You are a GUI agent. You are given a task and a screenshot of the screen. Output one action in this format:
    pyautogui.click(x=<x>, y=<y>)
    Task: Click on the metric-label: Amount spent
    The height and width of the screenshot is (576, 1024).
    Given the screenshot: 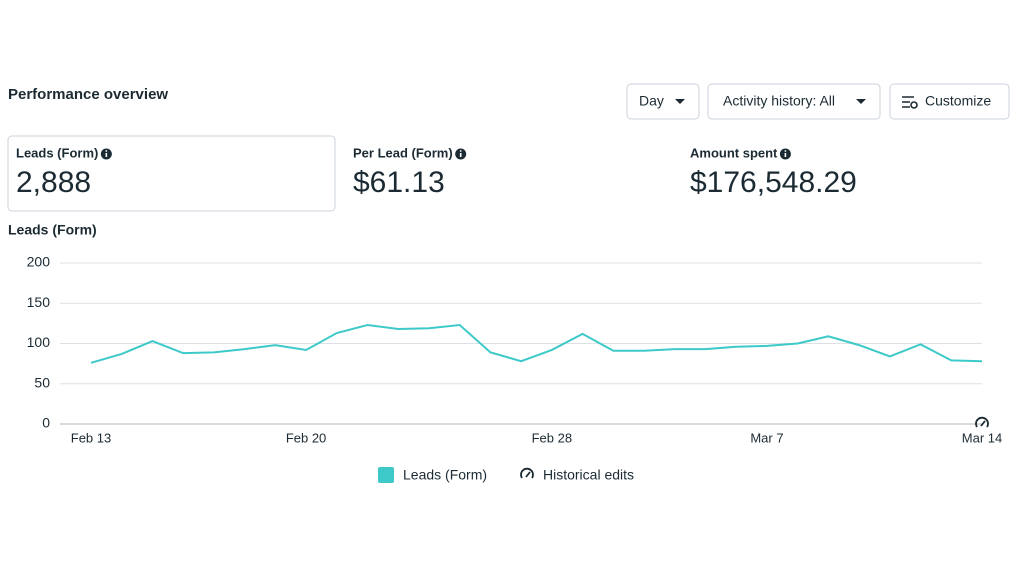 What is the action you would take?
    pyautogui.click(x=734, y=152)
    